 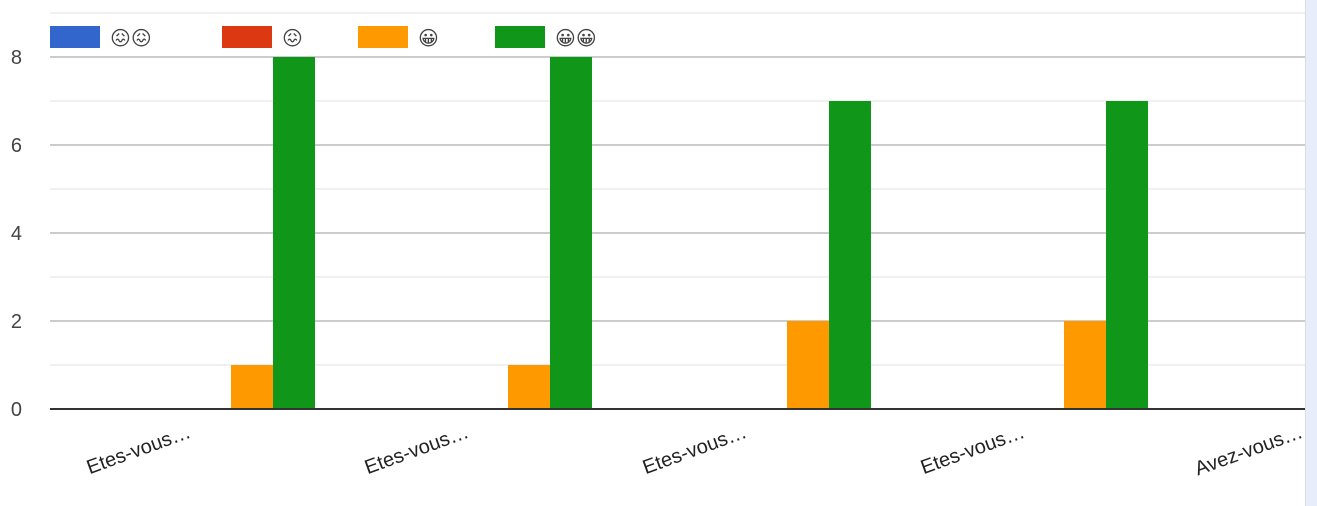 I want to click on legend-label: 😀, so click(x=428, y=39).